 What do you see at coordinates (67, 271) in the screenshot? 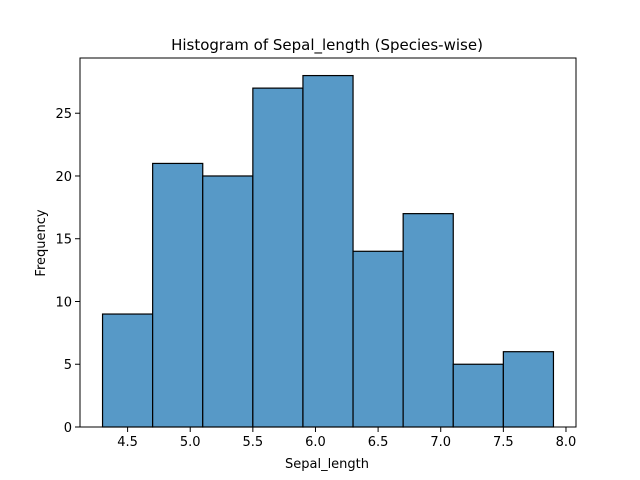
I see `y-axis-ticks: 0 5 10 15 20 25` at bounding box center [67, 271].